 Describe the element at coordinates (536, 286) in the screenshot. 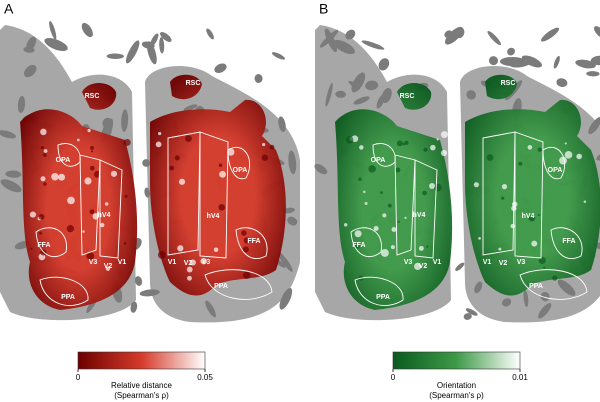

I see `roi-label: PPA` at that location.